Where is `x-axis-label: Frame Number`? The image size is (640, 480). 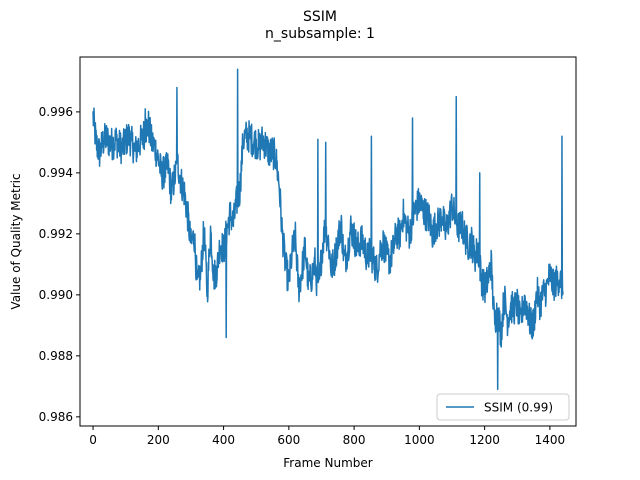 x-axis-label: Frame Number is located at coordinates (327, 463).